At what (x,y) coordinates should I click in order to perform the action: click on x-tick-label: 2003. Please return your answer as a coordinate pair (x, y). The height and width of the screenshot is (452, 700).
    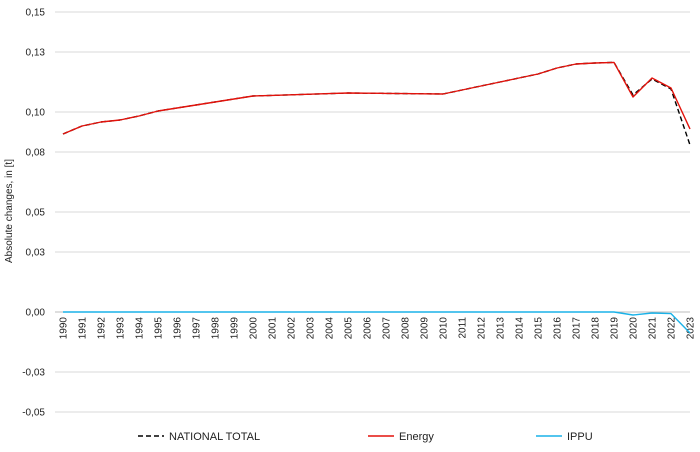
    Looking at the image, I should click on (311, 328).